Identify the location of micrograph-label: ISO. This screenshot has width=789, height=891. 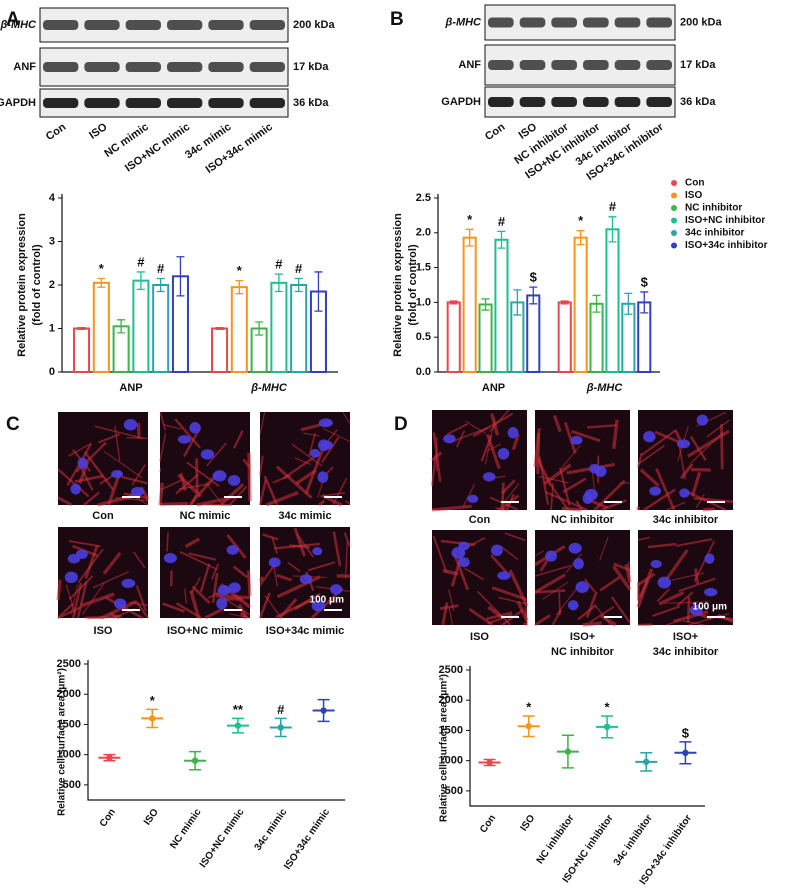
(103, 631).